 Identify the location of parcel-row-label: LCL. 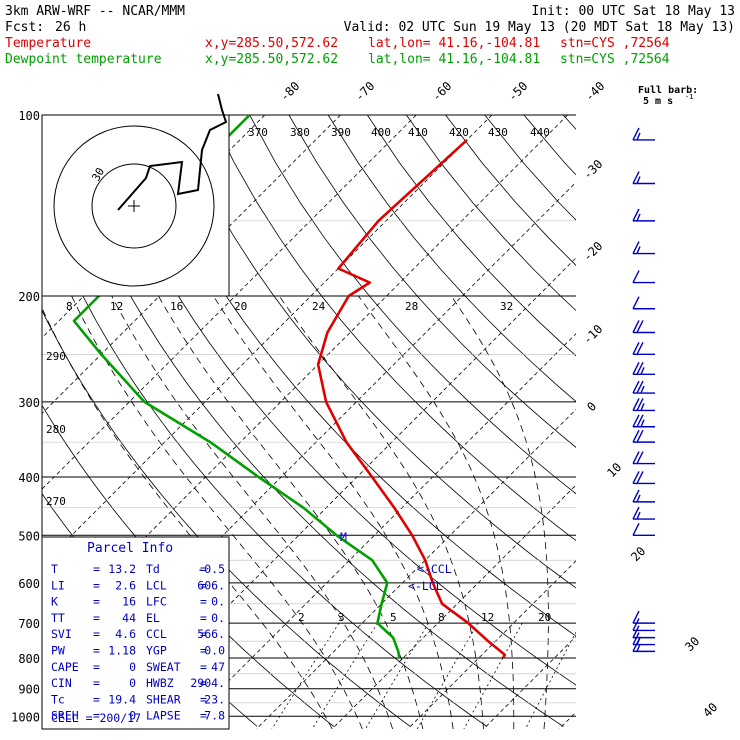
(156, 585).